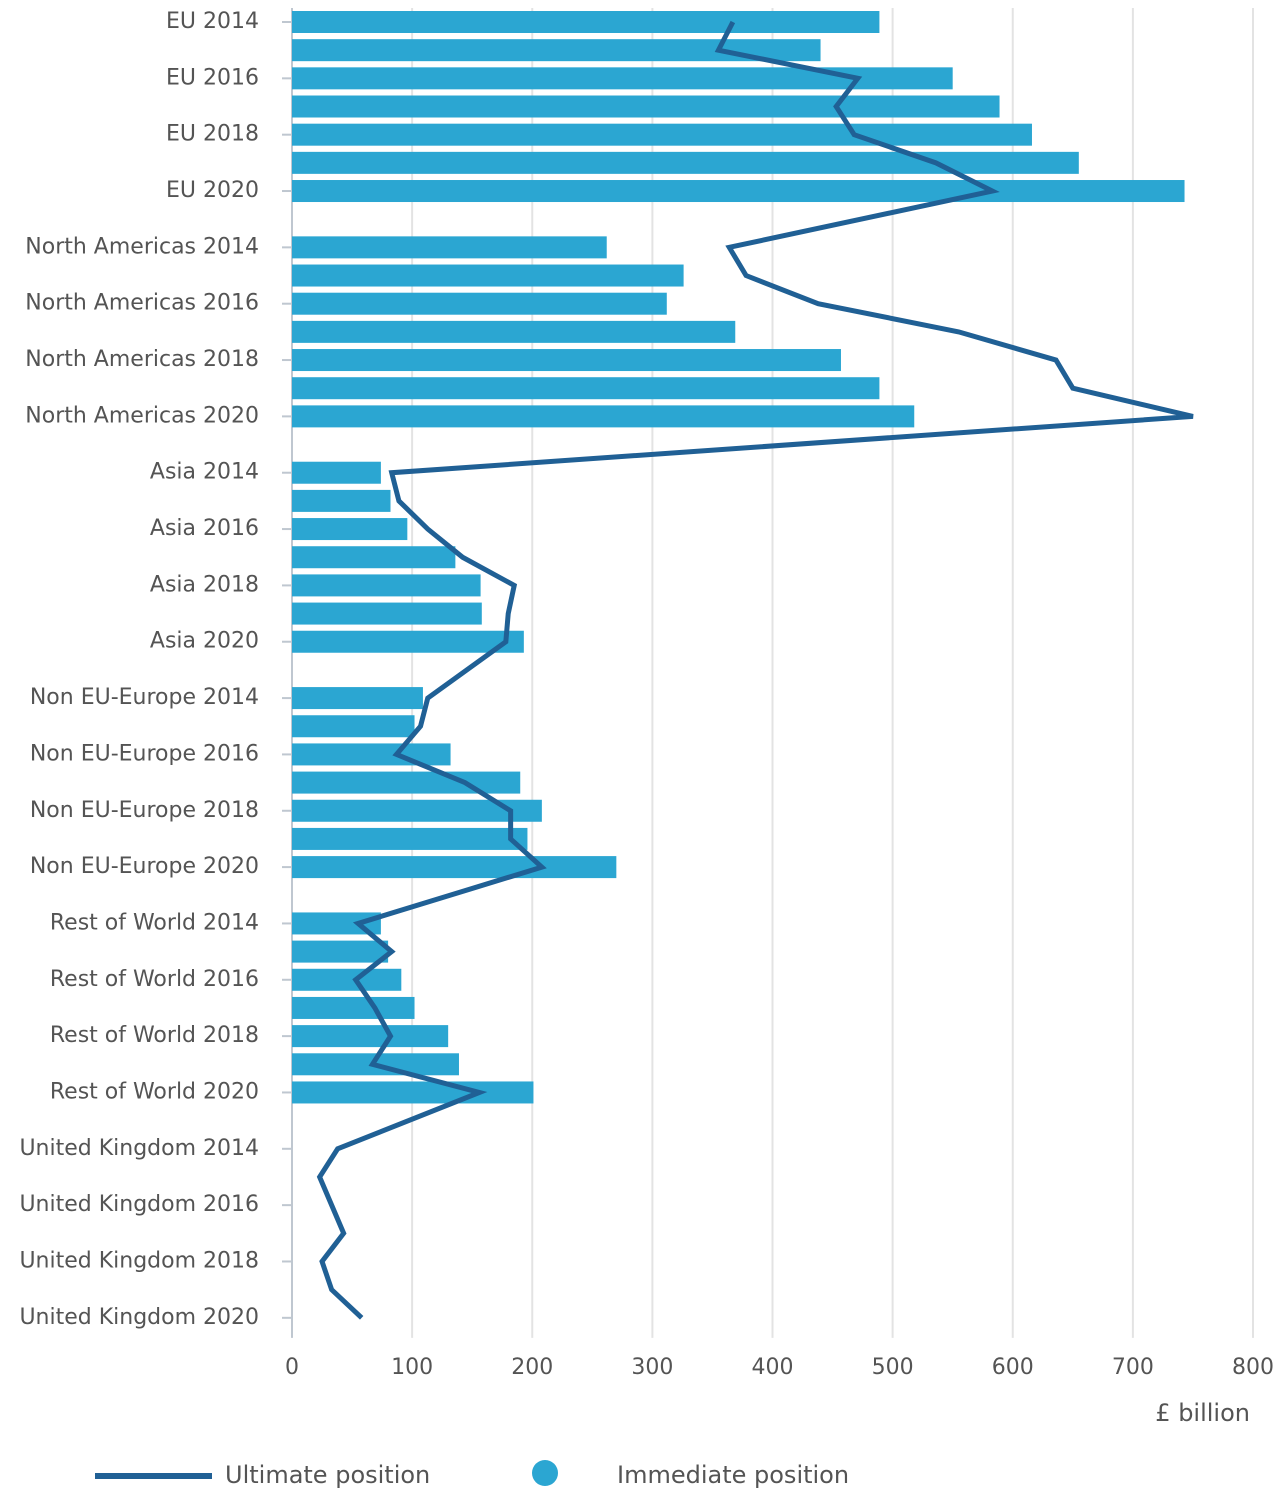 This screenshot has width=1283, height=1493. Describe the element at coordinates (1013, 1367) in the screenshot. I see `x-tick-label: 600` at that location.